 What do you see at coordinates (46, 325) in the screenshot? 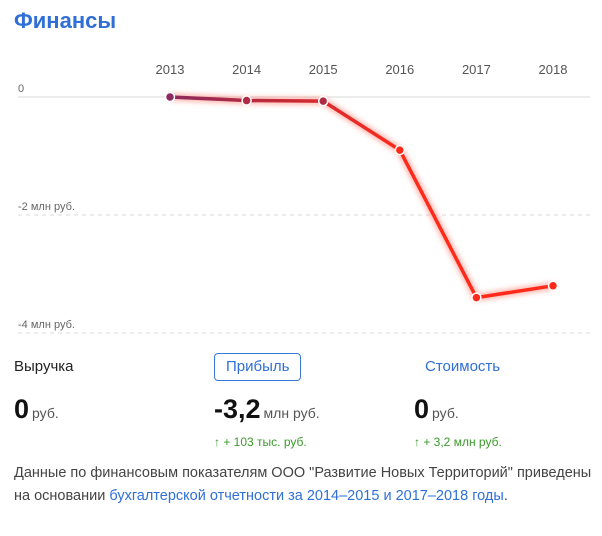
I see `y-tick-label: -4 млн руб.` at bounding box center [46, 325].